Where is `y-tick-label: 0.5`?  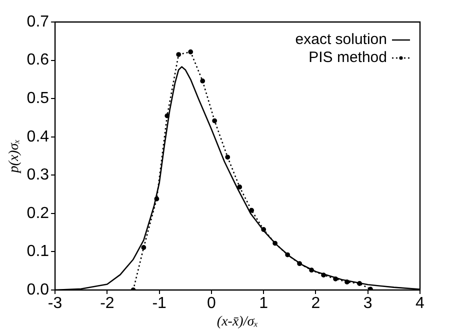
y-tick-label: 0.5 is located at coordinates (38, 98).